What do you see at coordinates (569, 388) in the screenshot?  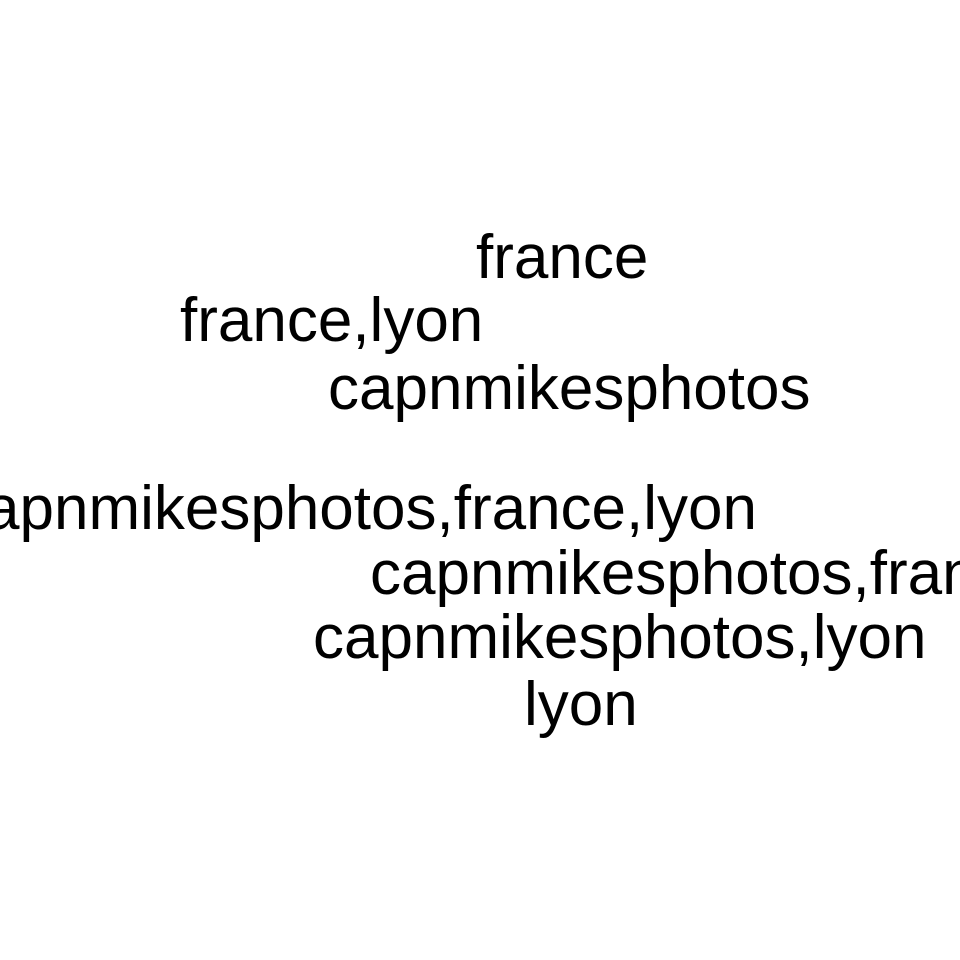 I see `tag-capnmikesphotos: capnmikesphotos` at bounding box center [569, 388].